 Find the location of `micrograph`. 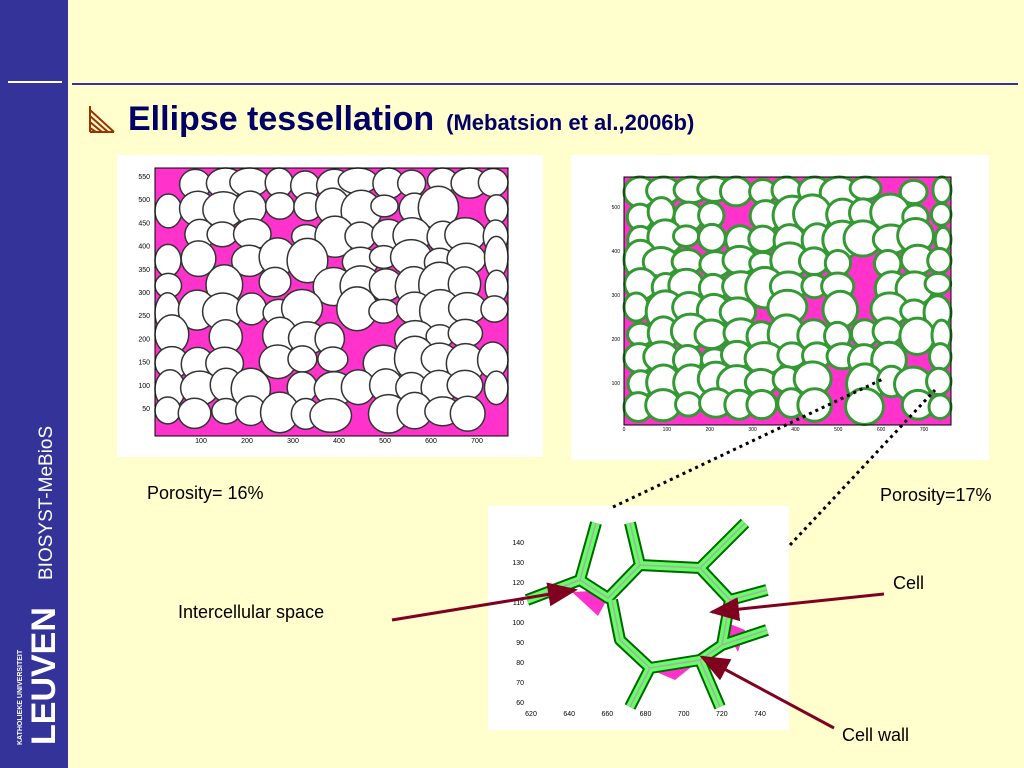

micrograph is located at coordinates (331, 302).